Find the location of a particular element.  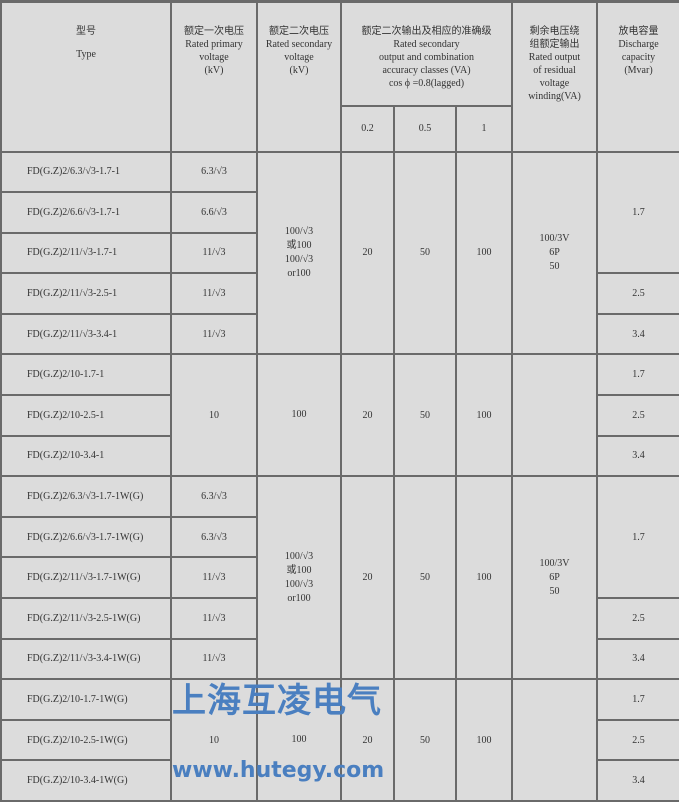

type-cell: FD(G.Z)2/10-3.4-1W(G) is located at coordinates (86, 780).